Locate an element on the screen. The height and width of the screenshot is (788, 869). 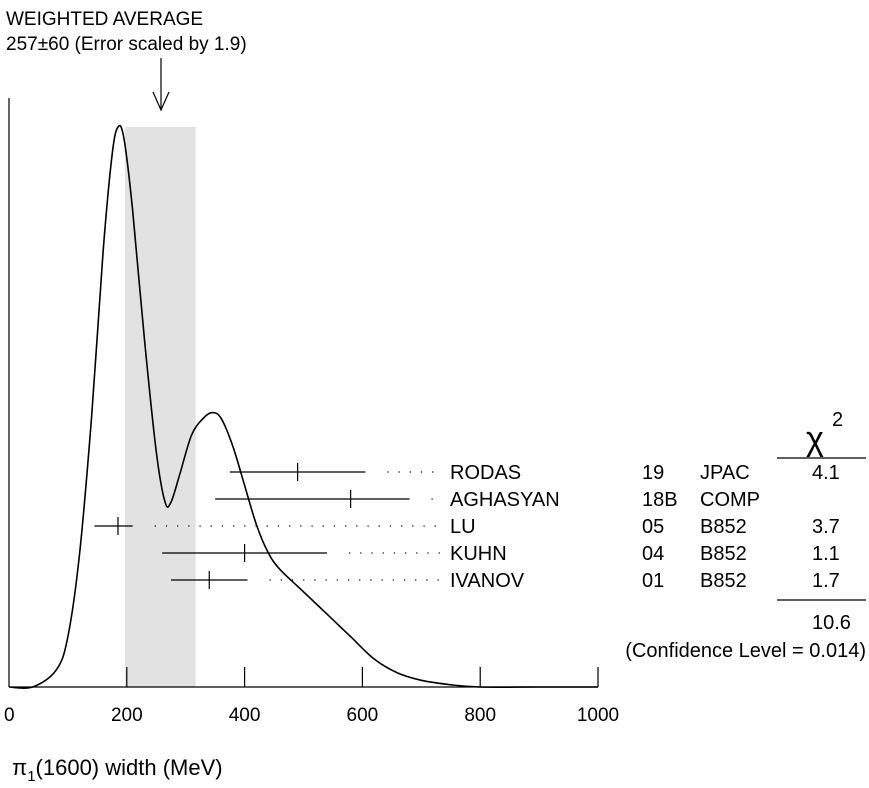
measurement-author: KUHN is located at coordinates (478, 554).